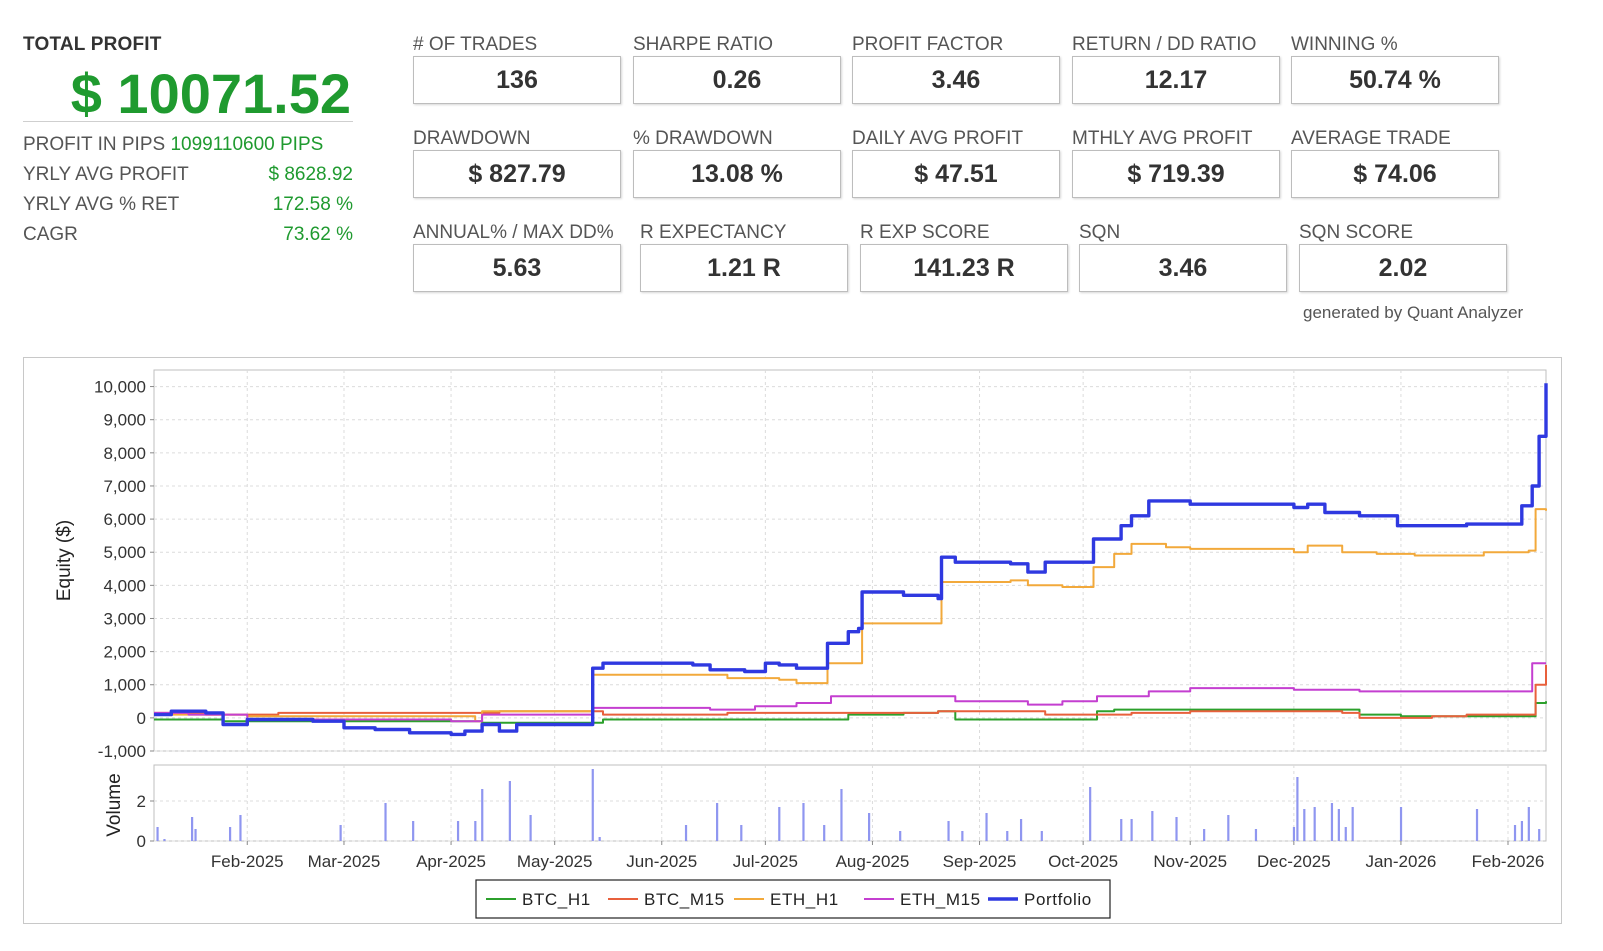 The height and width of the screenshot is (951, 1603). I want to click on x-tick-label: Mar-2025, so click(344, 861).